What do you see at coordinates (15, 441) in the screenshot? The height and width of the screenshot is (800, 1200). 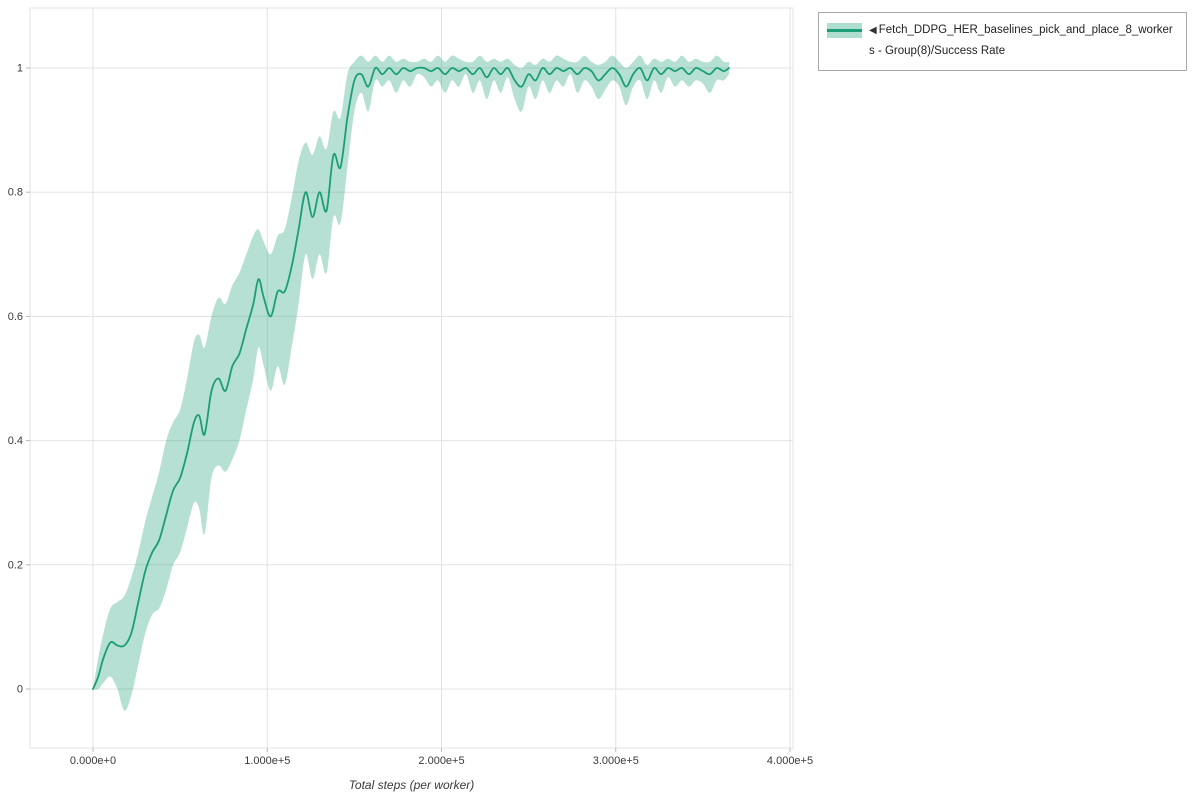 I see `y-tick-label: 0.4` at bounding box center [15, 441].